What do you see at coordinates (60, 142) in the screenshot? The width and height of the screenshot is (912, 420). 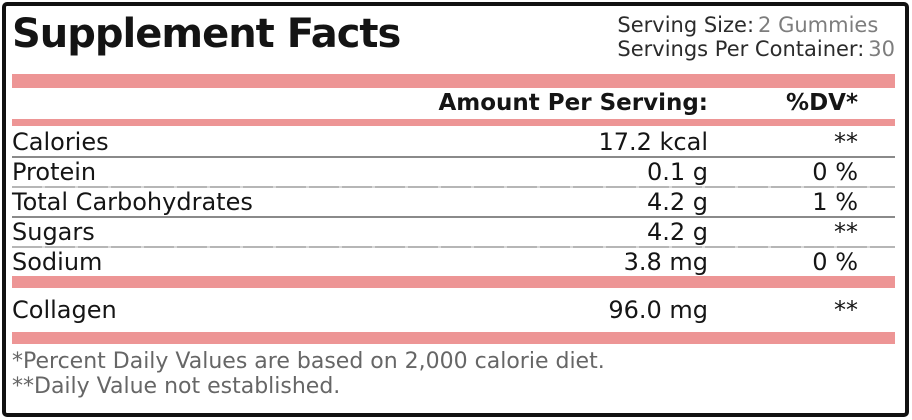 I see `nutrient-name: Calories` at bounding box center [60, 142].